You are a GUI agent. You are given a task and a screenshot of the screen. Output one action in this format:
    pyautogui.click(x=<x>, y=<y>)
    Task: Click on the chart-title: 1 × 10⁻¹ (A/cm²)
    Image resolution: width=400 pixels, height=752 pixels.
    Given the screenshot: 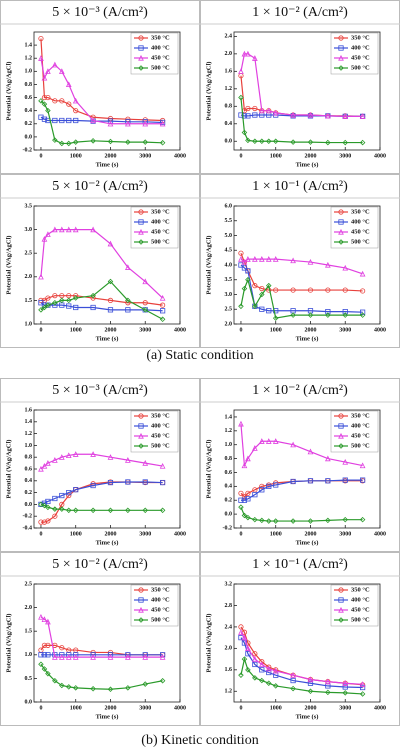 What is the action you would take?
    pyautogui.click(x=300, y=186)
    